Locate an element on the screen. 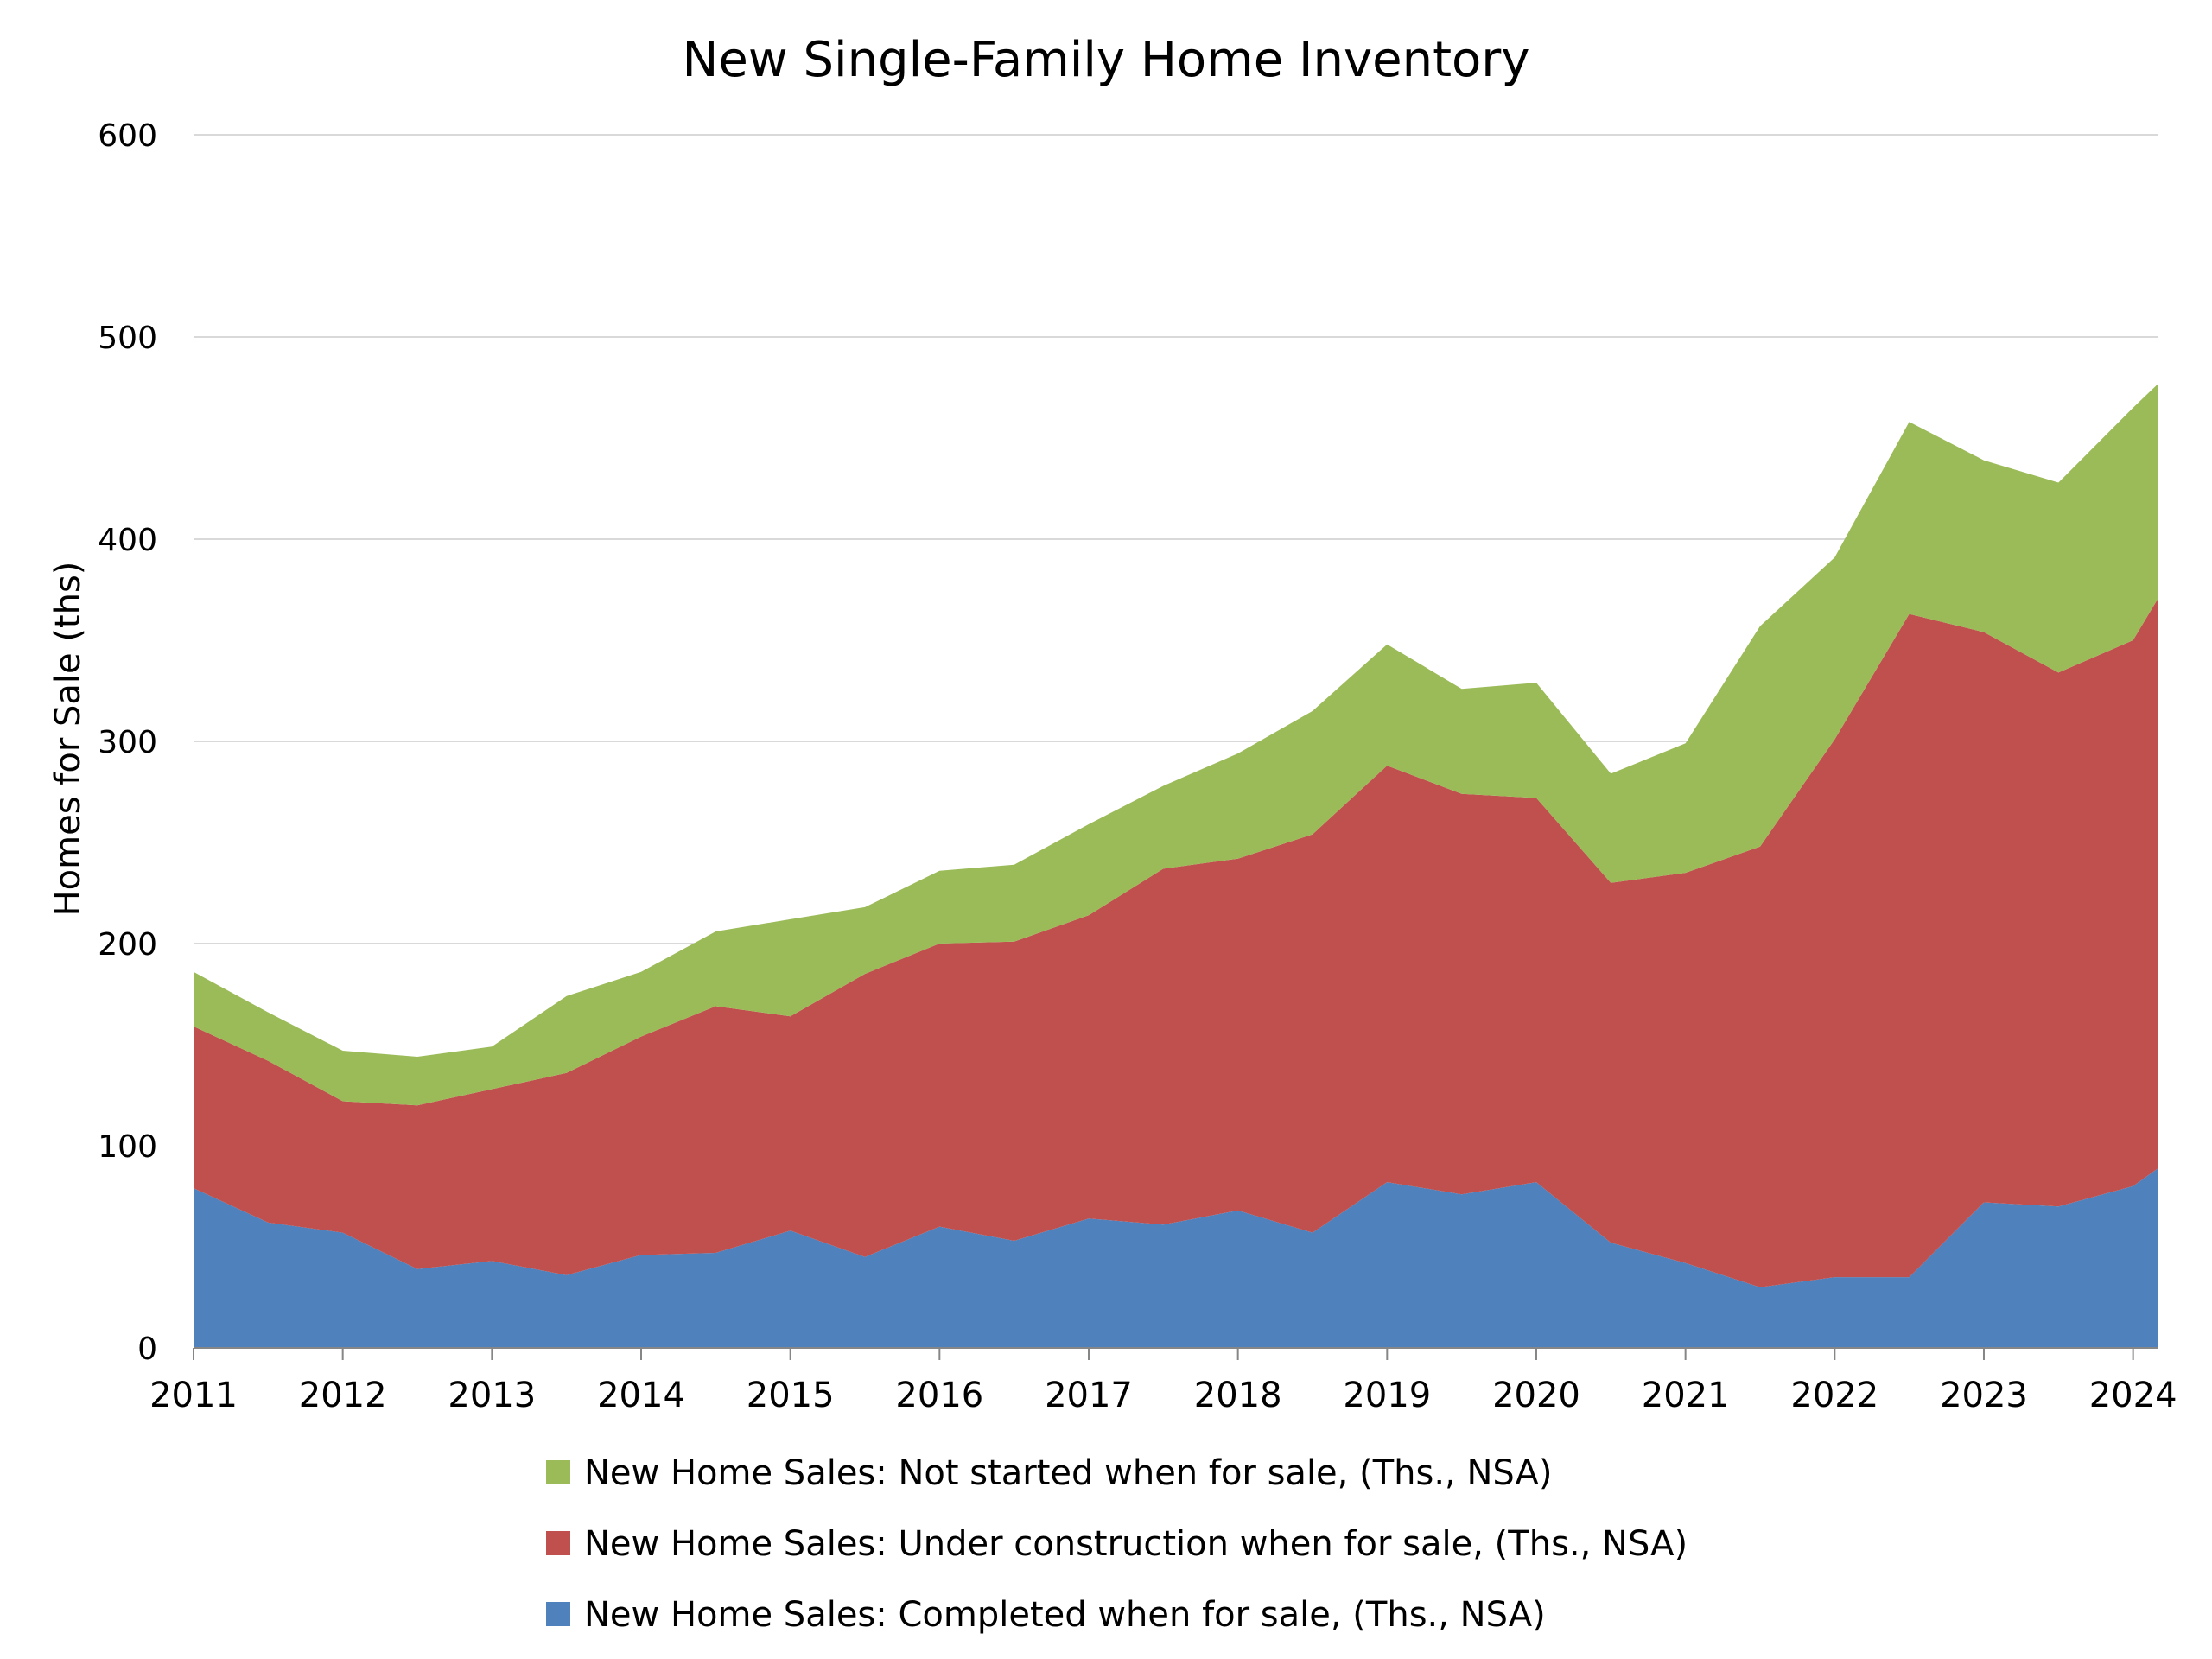  x-tick-label: 2023 is located at coordinates (1984, 1395).